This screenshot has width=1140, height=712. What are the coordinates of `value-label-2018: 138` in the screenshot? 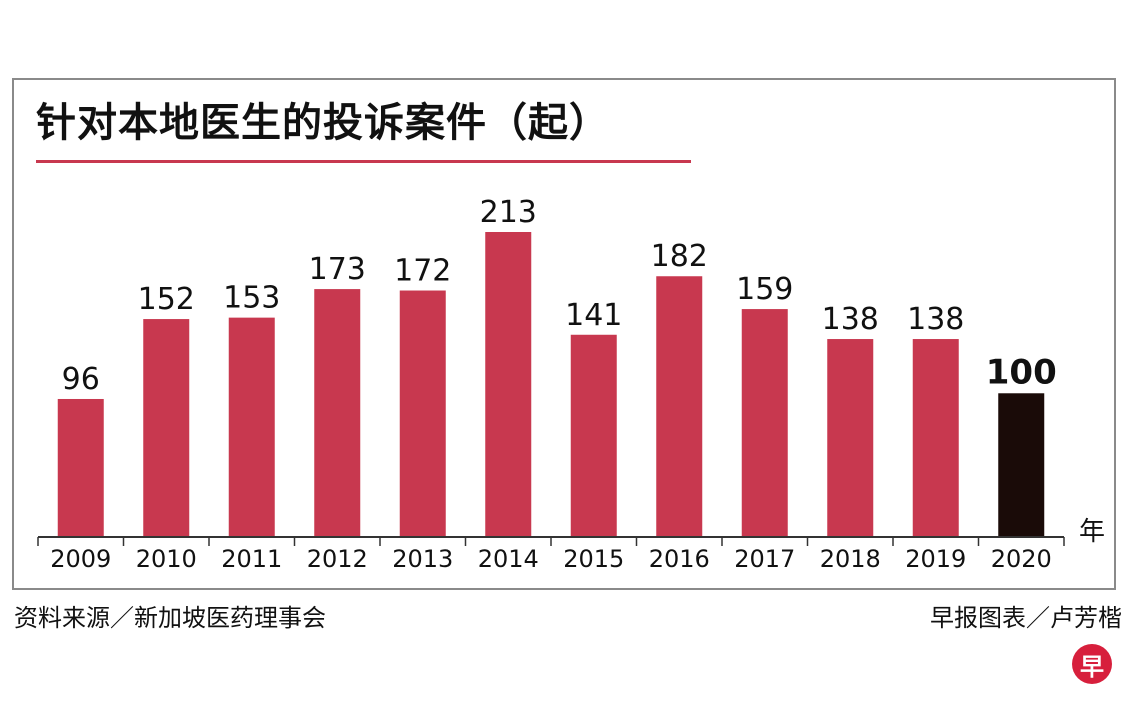 It's located at (850, 319).